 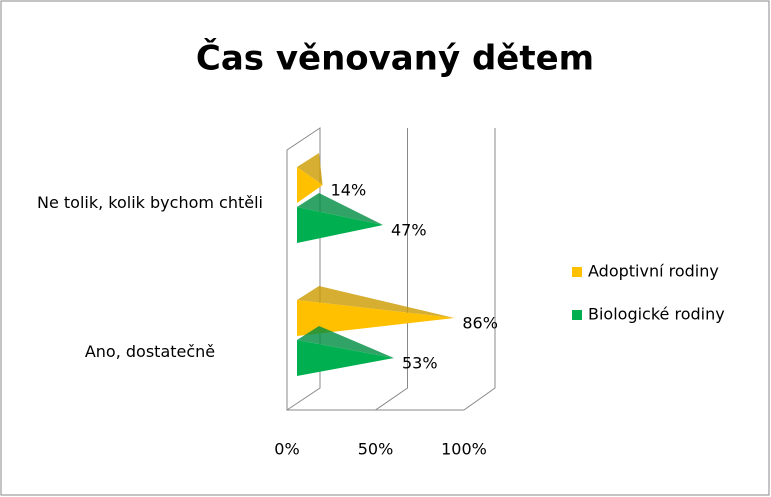 I want to click on legend-label: Adoptivní rodiny, so click(x=653, y=271).